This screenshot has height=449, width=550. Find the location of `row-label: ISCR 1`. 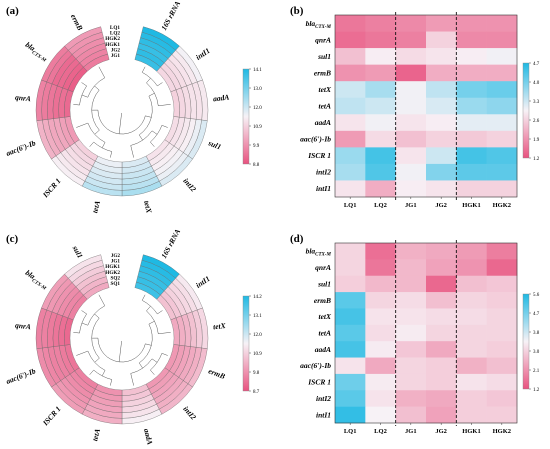

row-label: ISCR 1 is located at coordinates (319, 382).